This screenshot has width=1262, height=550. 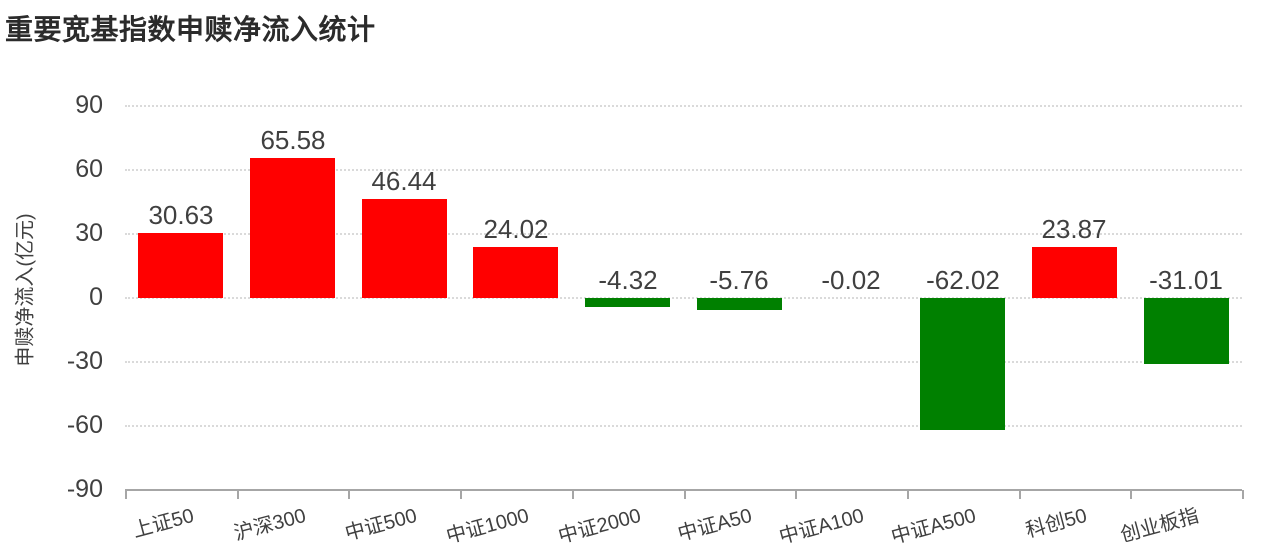 I want to click on bar-value-label: 46.44, so click(x=404, y=181).